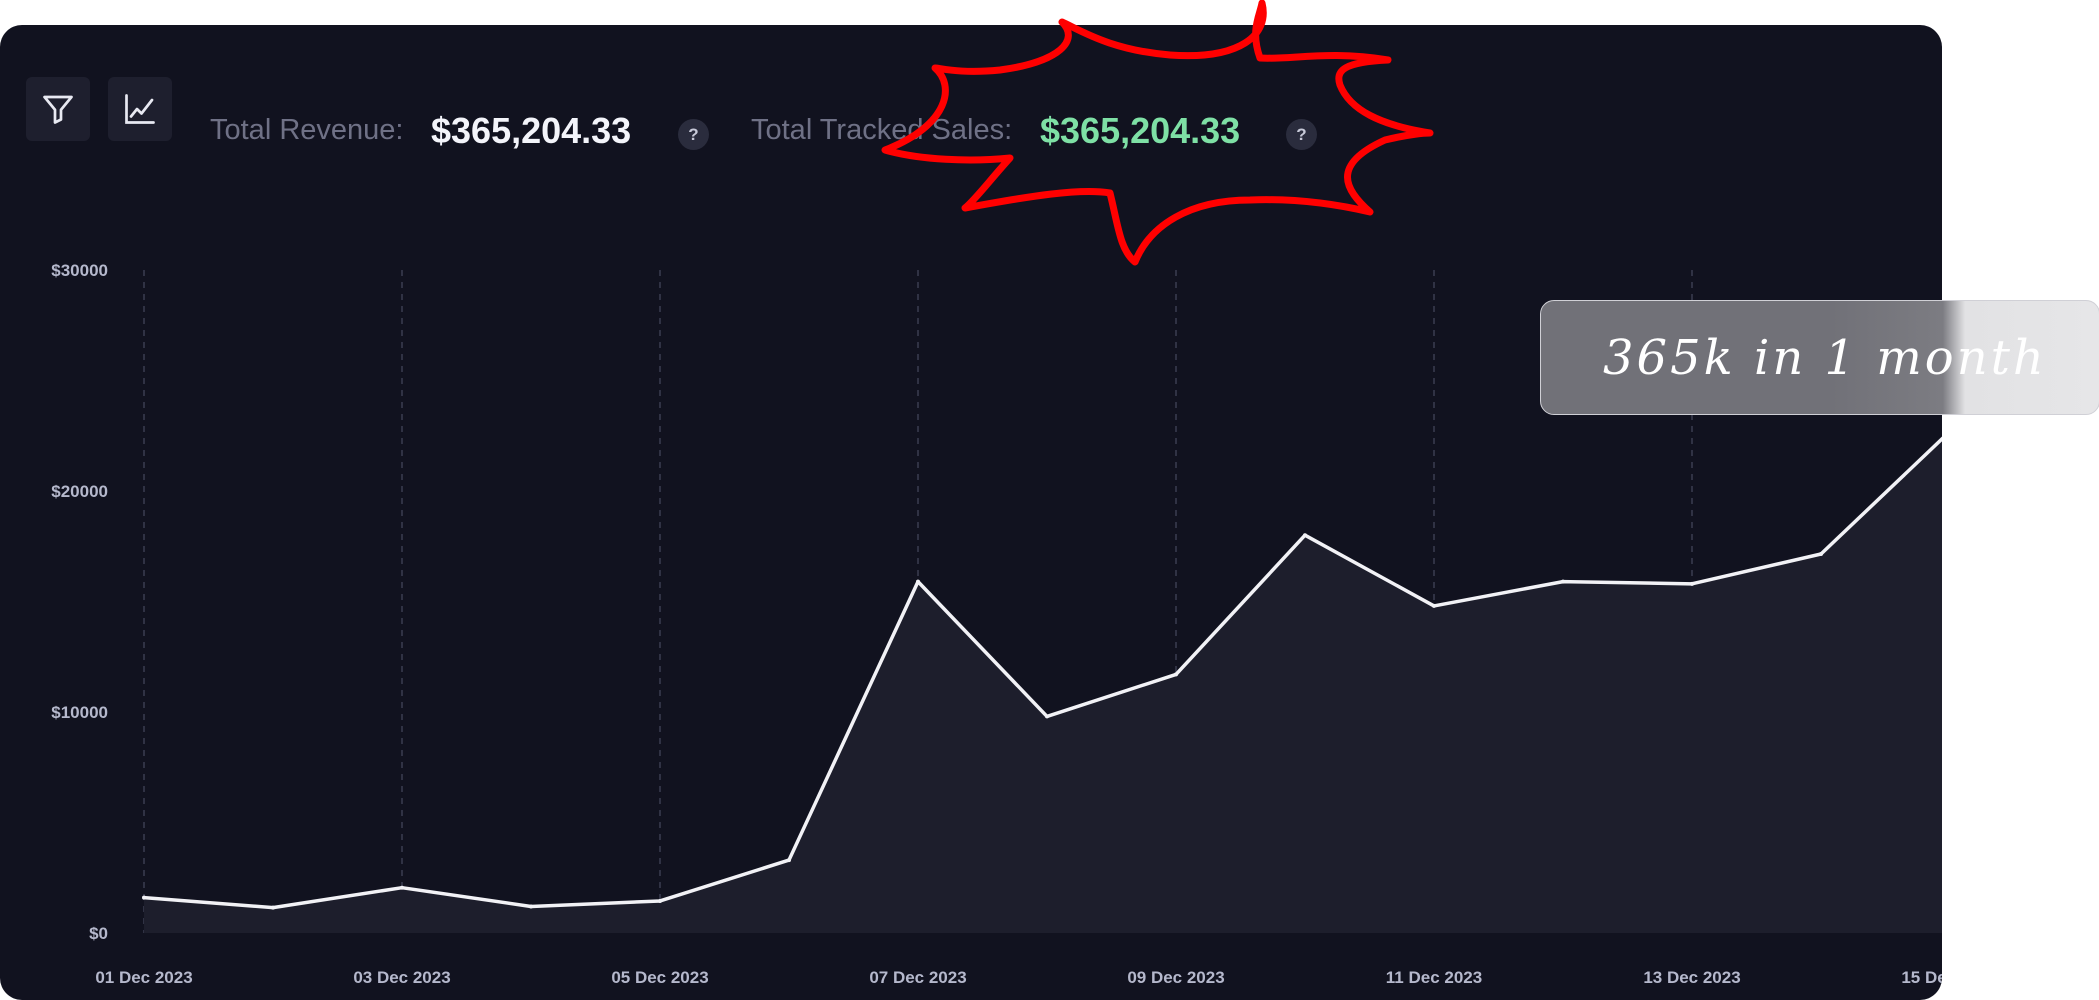  I want to click on x-tick-label: 09 Dec 2023, so click(1175, 977).